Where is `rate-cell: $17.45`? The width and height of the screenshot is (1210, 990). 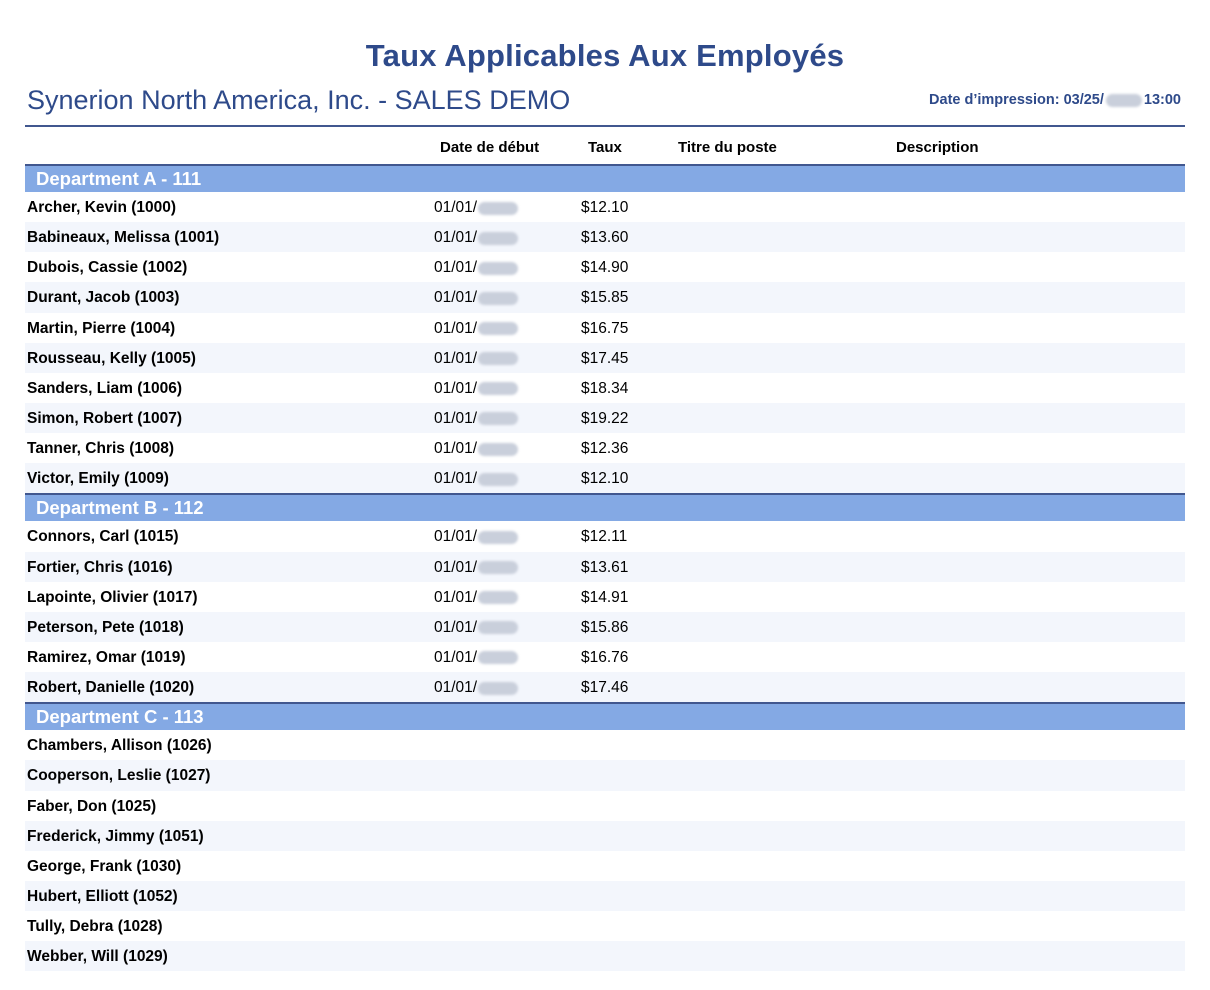 rate-cell: $17.45 is located at coordinates (605, 358).